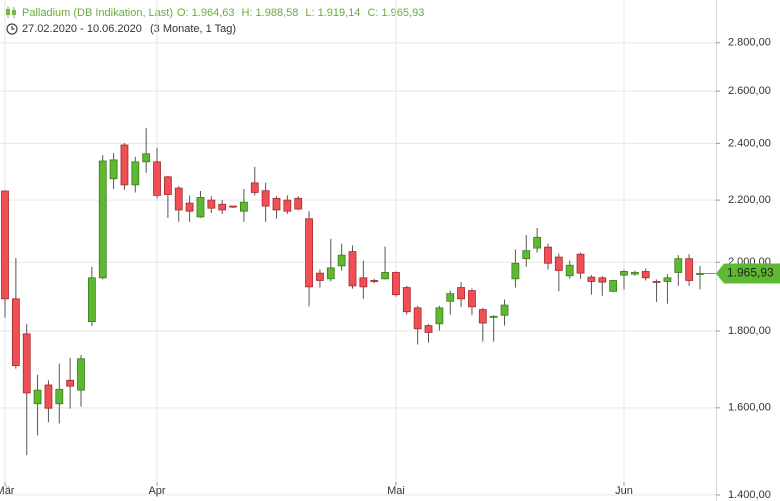  I want to click on clock-icon, so click(12, 29).